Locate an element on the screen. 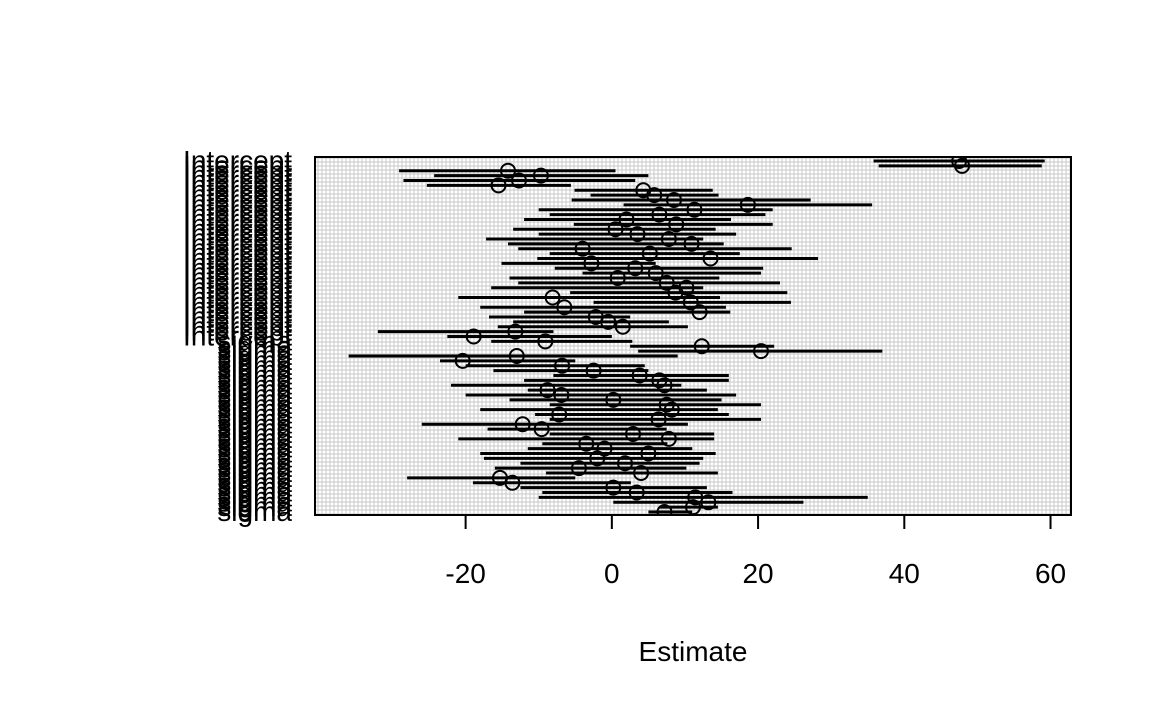 This screenshot has width=1152, height=711. x-tick-label: -20 is located at coordinates (465, 573).